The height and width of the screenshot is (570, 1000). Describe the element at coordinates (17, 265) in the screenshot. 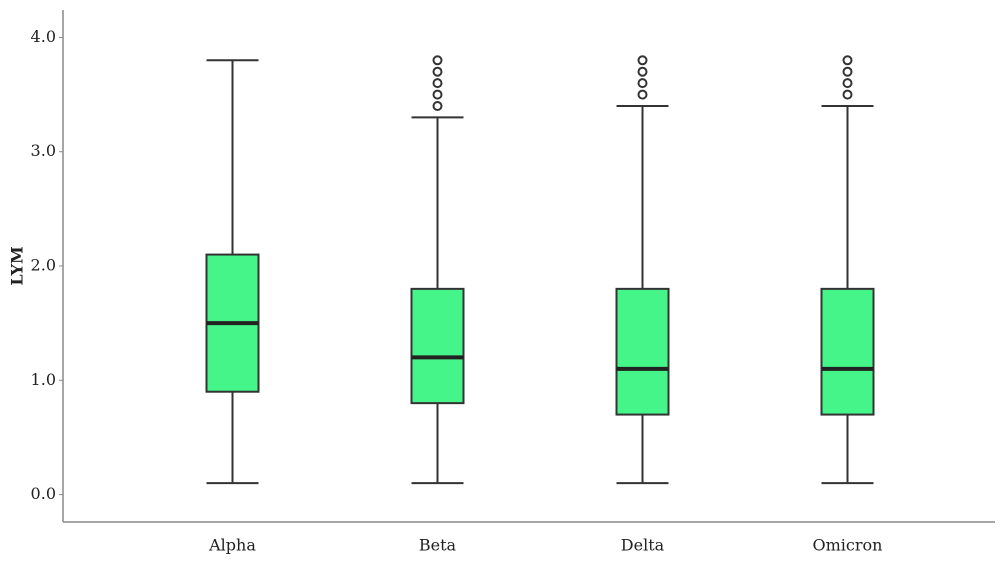

I see `y-axis-label: LYM` at that location.